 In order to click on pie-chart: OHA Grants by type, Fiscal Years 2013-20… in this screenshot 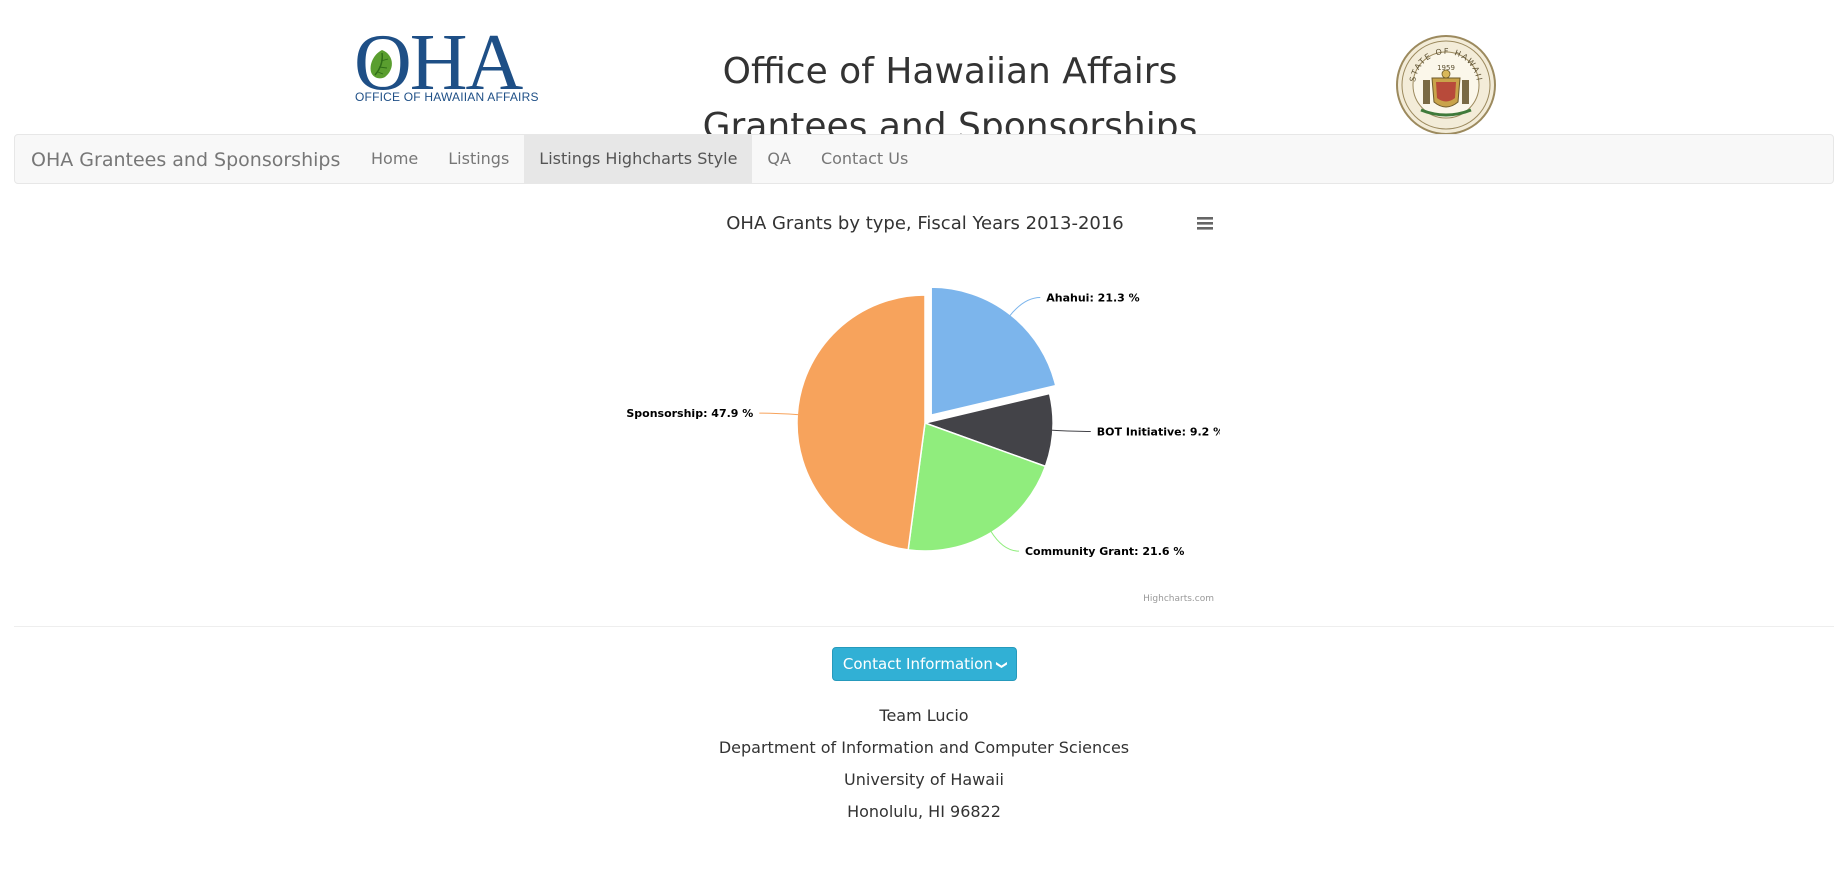, I will do `click(923, 408)`.